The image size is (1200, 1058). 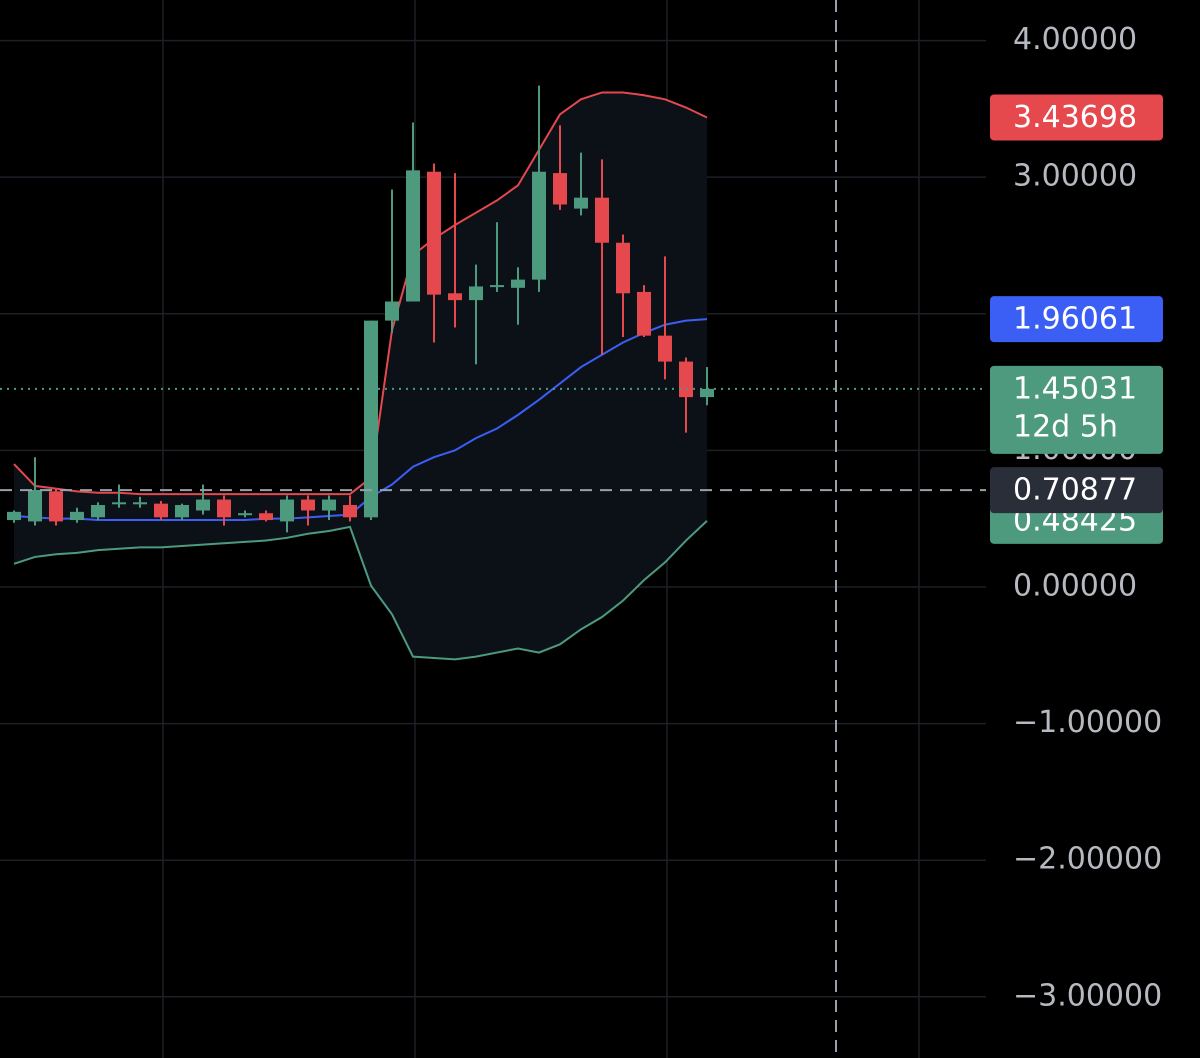 I want to click on y-tick-label: −1.00000, so click(x=1087, y=722).